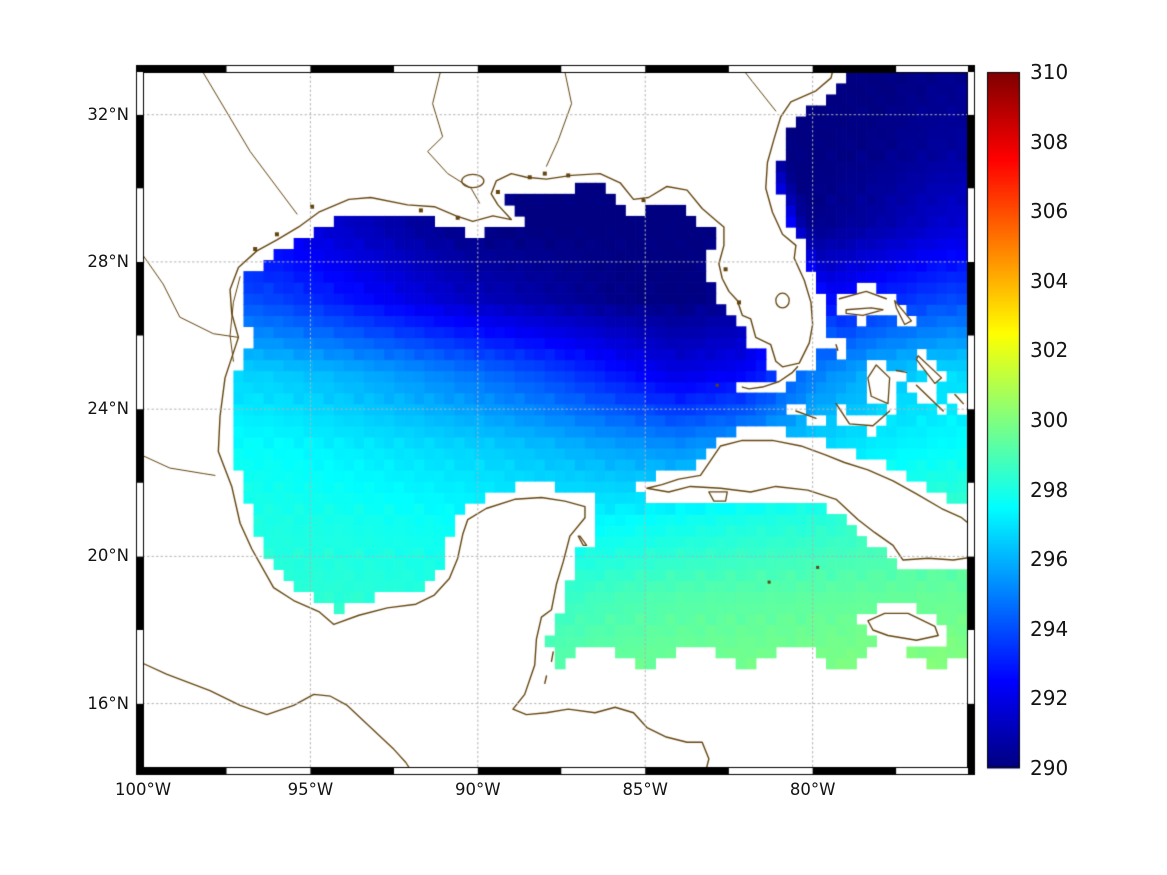 The width and height of the screenshot is (1167, 875). I want to click on x-tick-label: 85°W, so click(645, 789).